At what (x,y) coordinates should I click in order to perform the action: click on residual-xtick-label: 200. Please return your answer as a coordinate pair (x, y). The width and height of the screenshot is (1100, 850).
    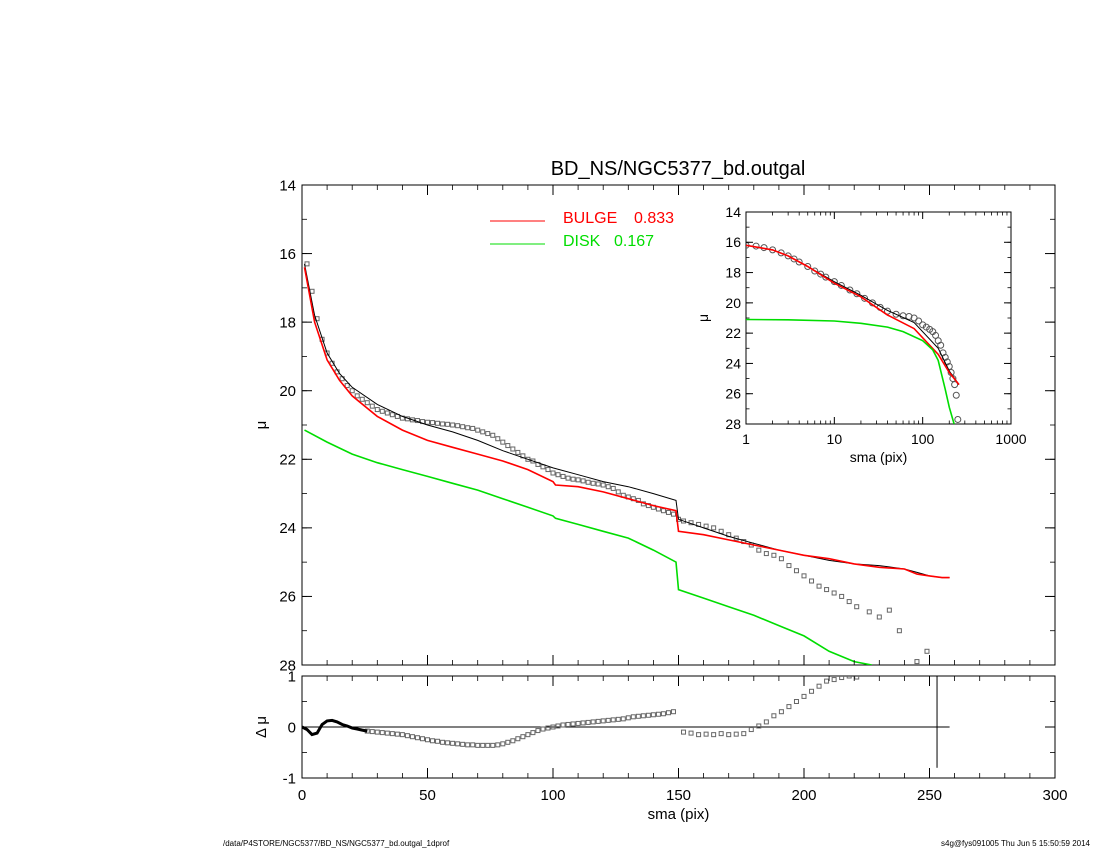
    Looking at the image, I should click on (803, 795).